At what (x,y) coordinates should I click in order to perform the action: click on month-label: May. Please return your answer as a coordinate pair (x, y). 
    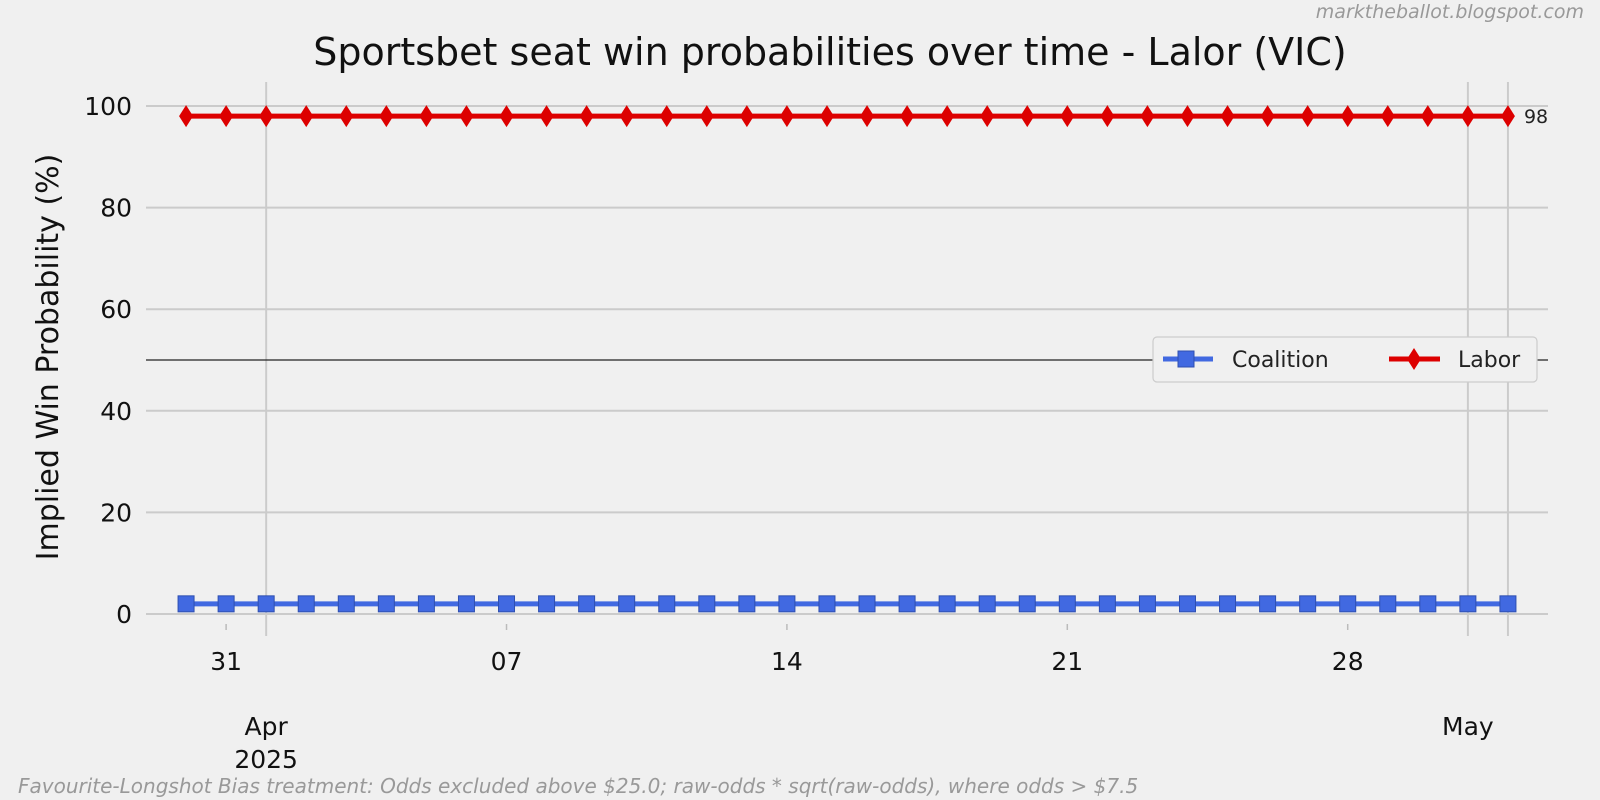
    Looking at the image, I should click on (1468, 726).